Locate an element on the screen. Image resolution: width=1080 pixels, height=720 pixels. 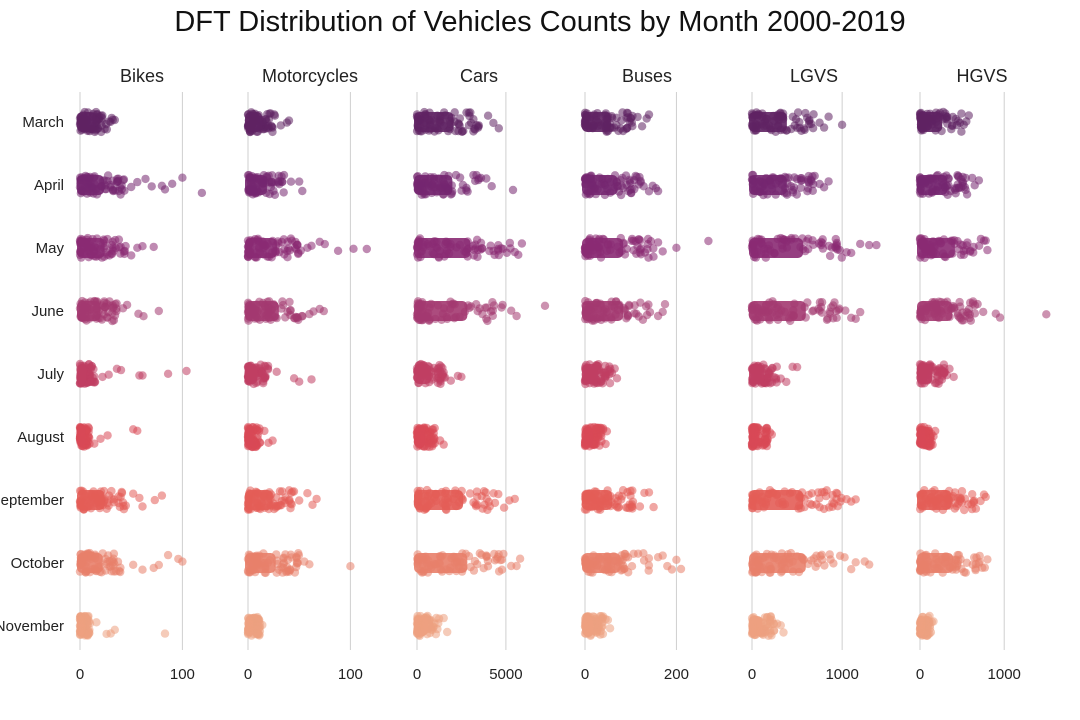
tick-label-cars-5000: 5000 is located at coordinates (505, 674).